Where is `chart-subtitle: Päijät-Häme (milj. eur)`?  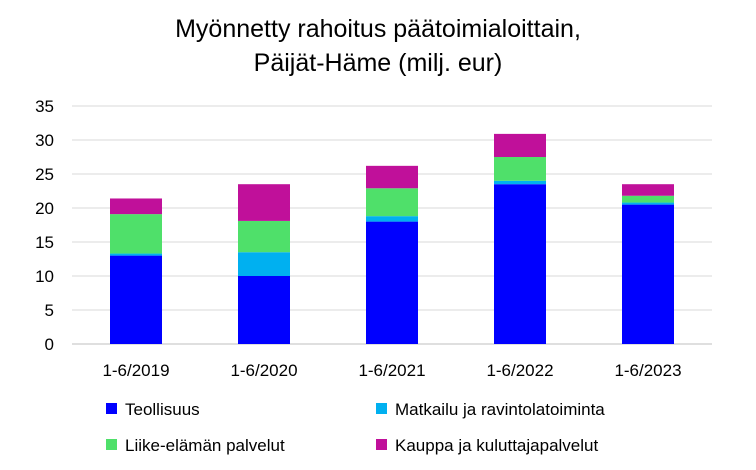 chart-subtitle: Päijät-Häme (milj. eur) is located at coordinates (378, 63).